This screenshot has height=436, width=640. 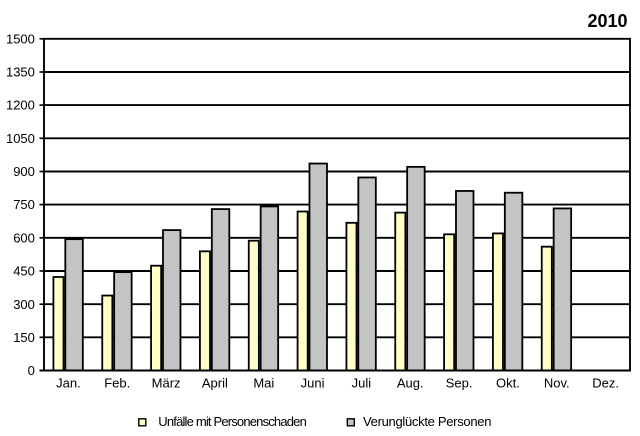 What do you see at coordinates (20, 38) in the screenshot?
I see `svg-text: 1500` at bounding box center [20, 38].